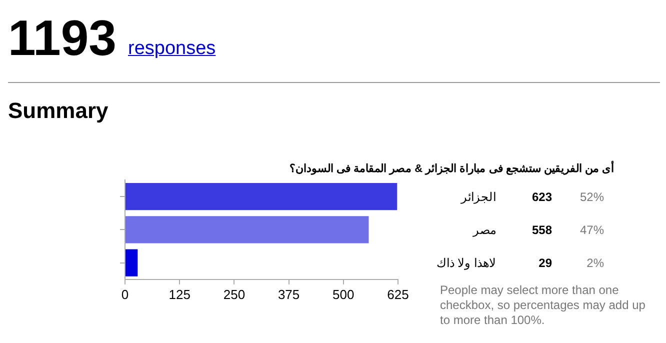 The width and height of the screenshot is (666, 343). I want to click on x-tick-label: 500, so click(343, 294).